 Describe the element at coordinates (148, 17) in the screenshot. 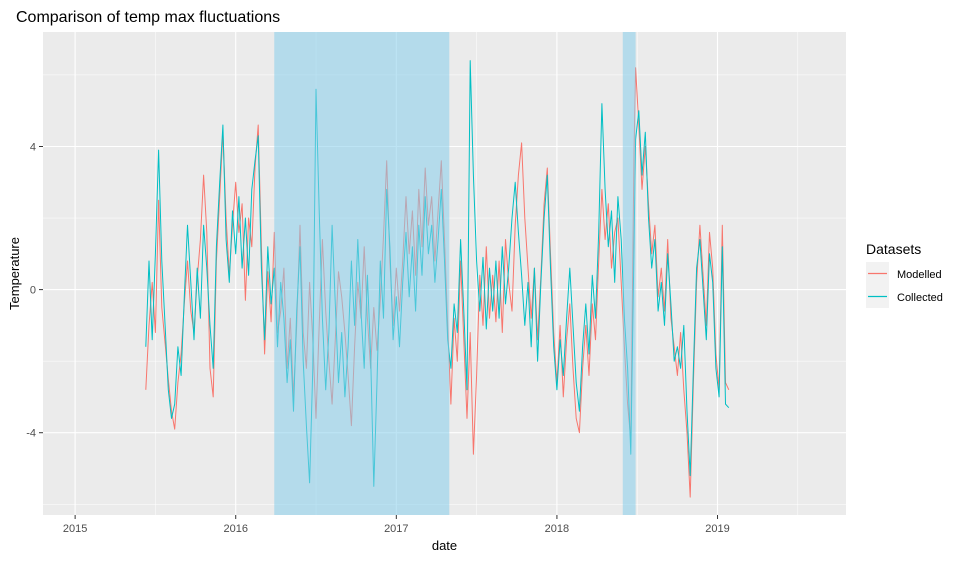

I see `chart-title: Comparison of temp max fluctuations` at that location.